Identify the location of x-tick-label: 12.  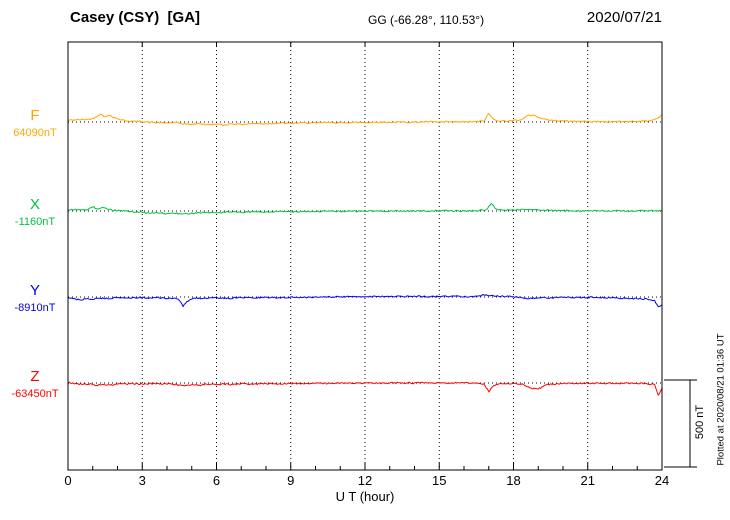
(365, 480).